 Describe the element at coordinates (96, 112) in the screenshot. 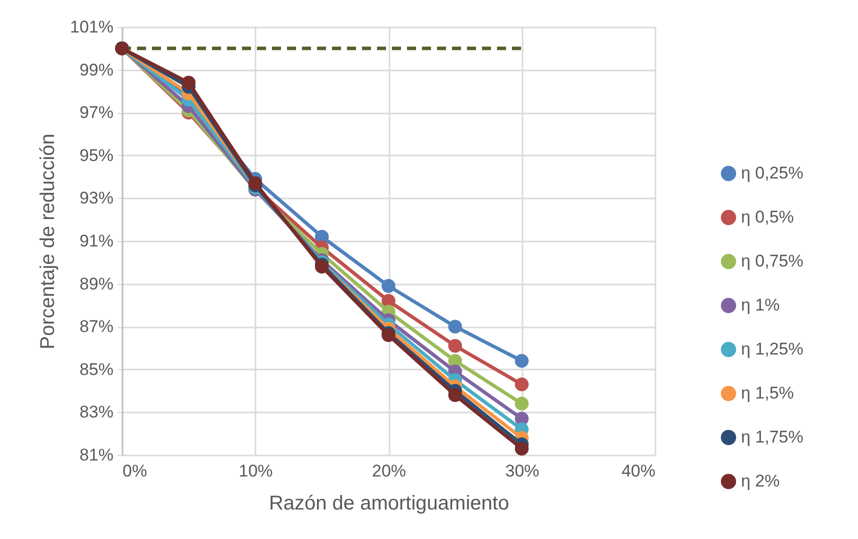

I see `y-tick-label: 97%` at that location.